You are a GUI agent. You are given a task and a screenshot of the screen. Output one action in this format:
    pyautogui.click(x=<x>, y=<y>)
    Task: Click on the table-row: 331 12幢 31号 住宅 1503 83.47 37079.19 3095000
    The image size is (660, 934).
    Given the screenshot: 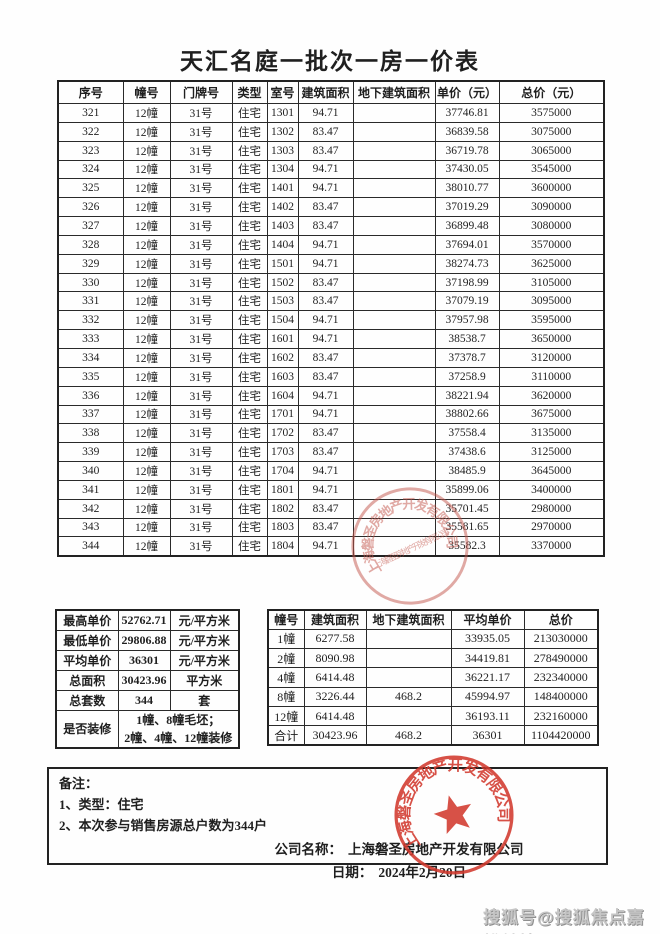 What is the action you would take?
    pyautogui.click(x=331, y=301)
    